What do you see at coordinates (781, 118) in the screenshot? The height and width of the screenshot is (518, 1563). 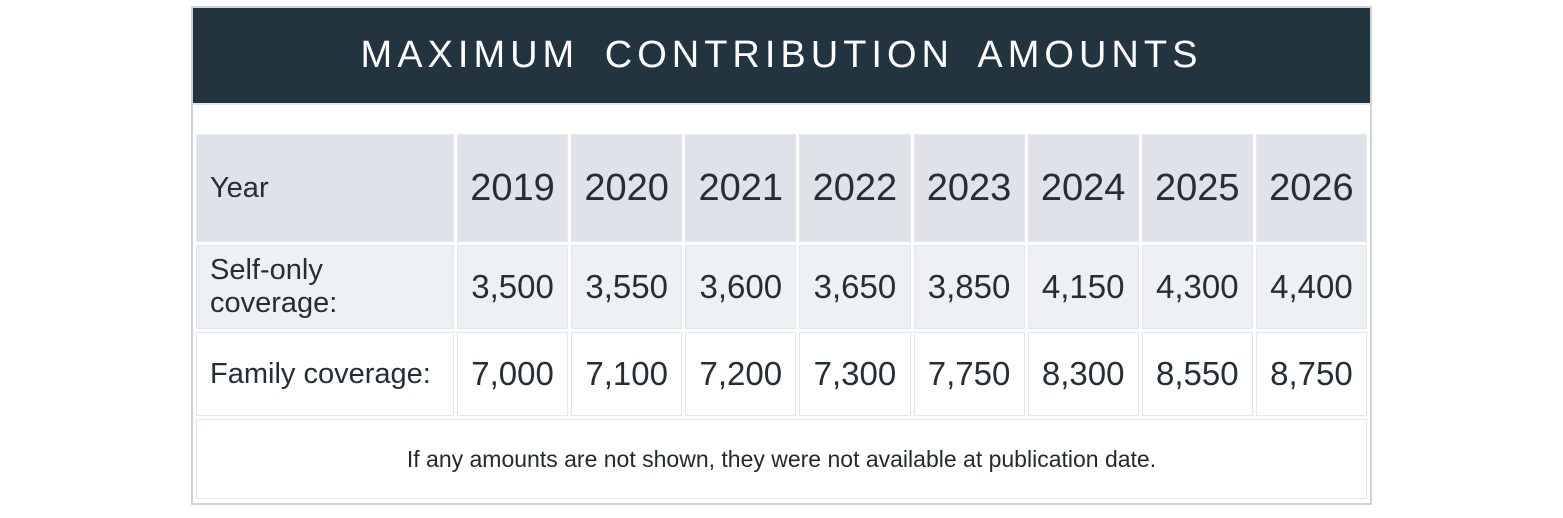 I see `title-spacer` at bounding box center [781, 118].